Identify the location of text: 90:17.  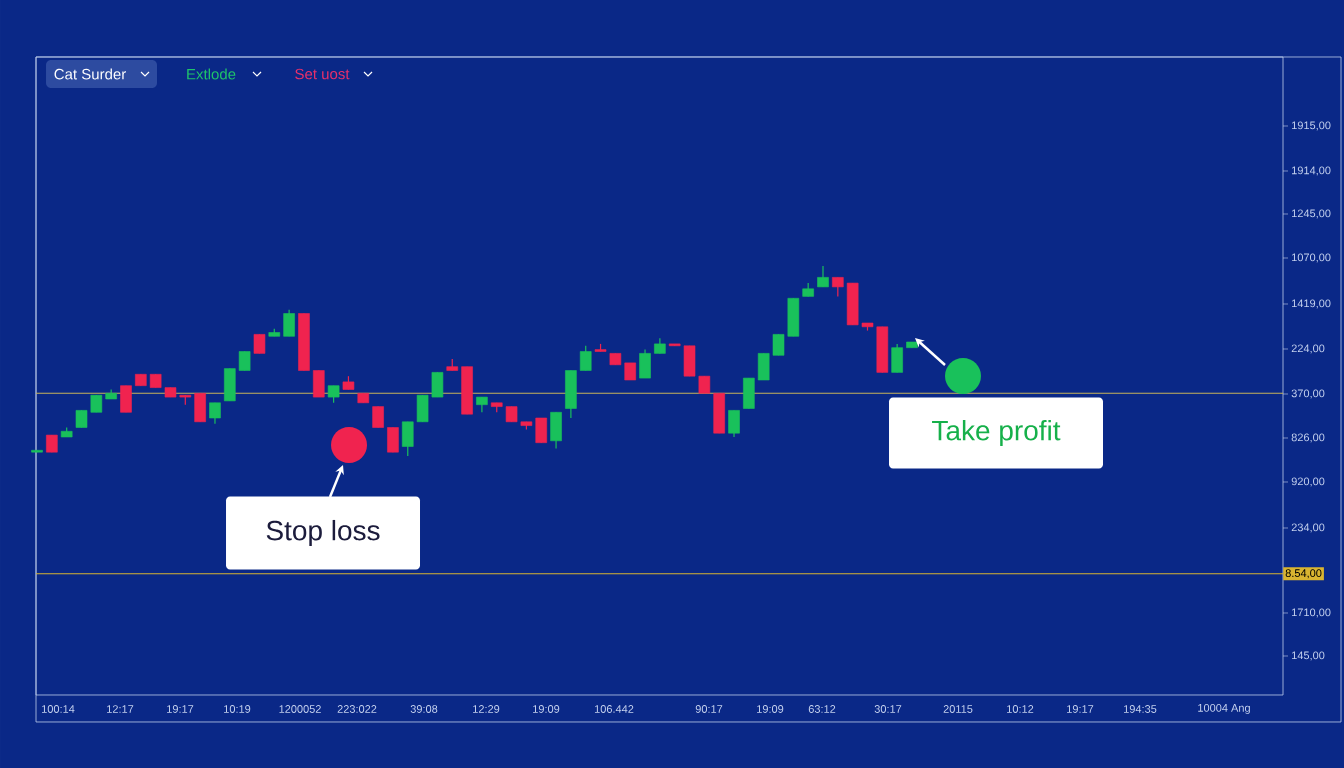
(709, 709).